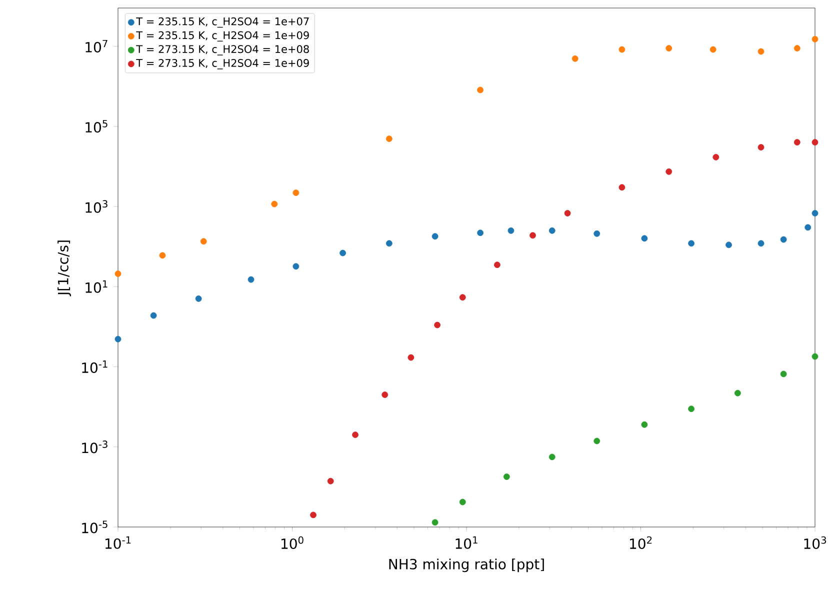 The image size is (828, 594). I want to click on y-tick-label: 10$^{-3}$, so click(95, 447).